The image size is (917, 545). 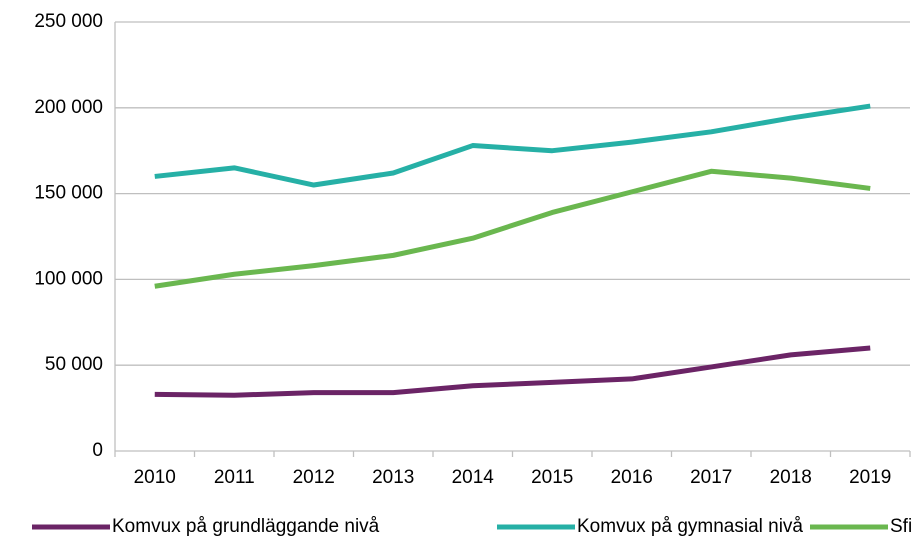 I want to click on y-tick-label: 50 000, so click(x=74, y=364).